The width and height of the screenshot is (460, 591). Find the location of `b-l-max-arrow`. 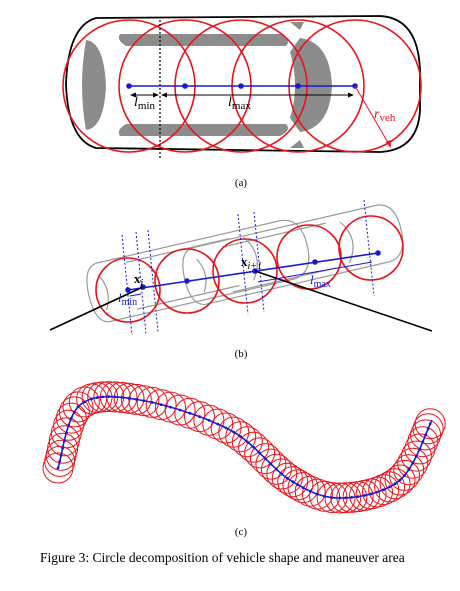

b-l-max-arrow is located at coordinates (315, 272).